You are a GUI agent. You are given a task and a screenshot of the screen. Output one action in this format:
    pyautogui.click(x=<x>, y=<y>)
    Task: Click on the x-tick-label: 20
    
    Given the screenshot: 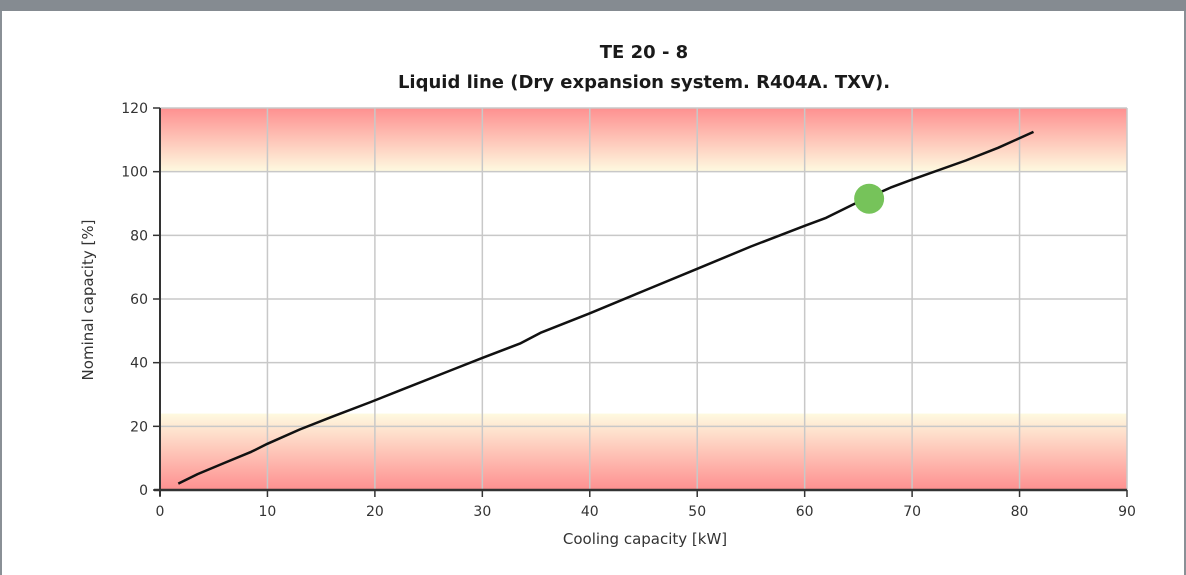 What is the action you would take?
    pyautogui.click(x=375, y=512)
    